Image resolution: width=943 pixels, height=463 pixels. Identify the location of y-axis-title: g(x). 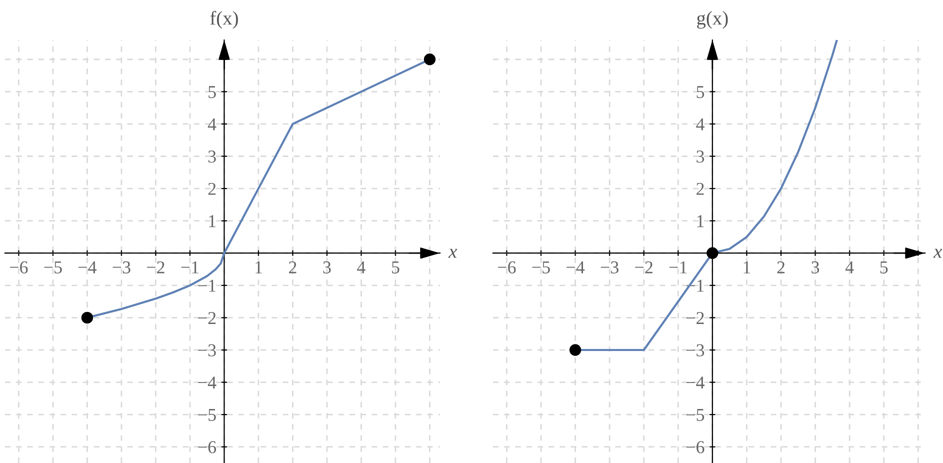
(712, 20).